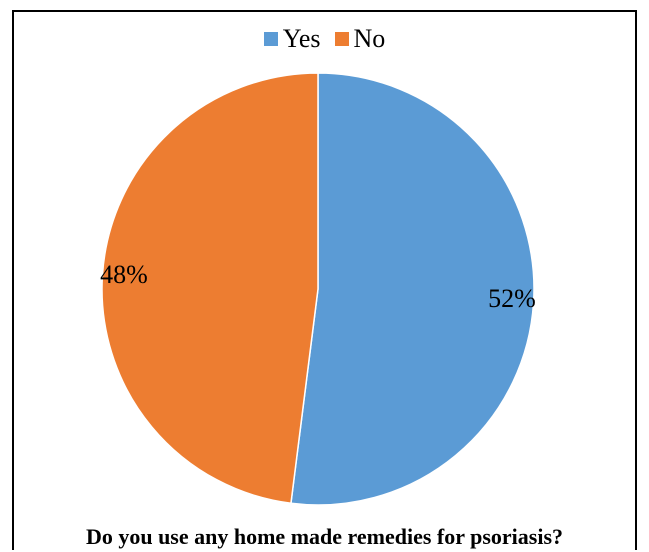 This screenshot has width=649, height=552. I want to click on slice-label-yes: 52%, so click(512, 298).